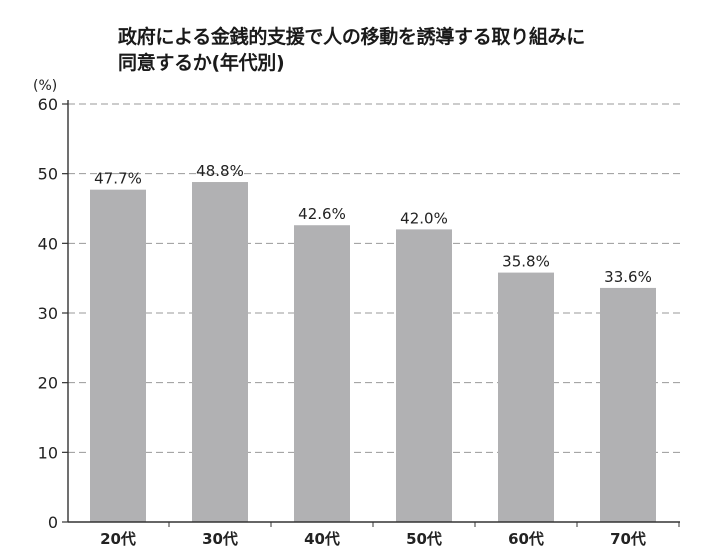 The width and height of the screenshot is (715, 560). I want to click on y-unit-label: (%), so click(45, 86).